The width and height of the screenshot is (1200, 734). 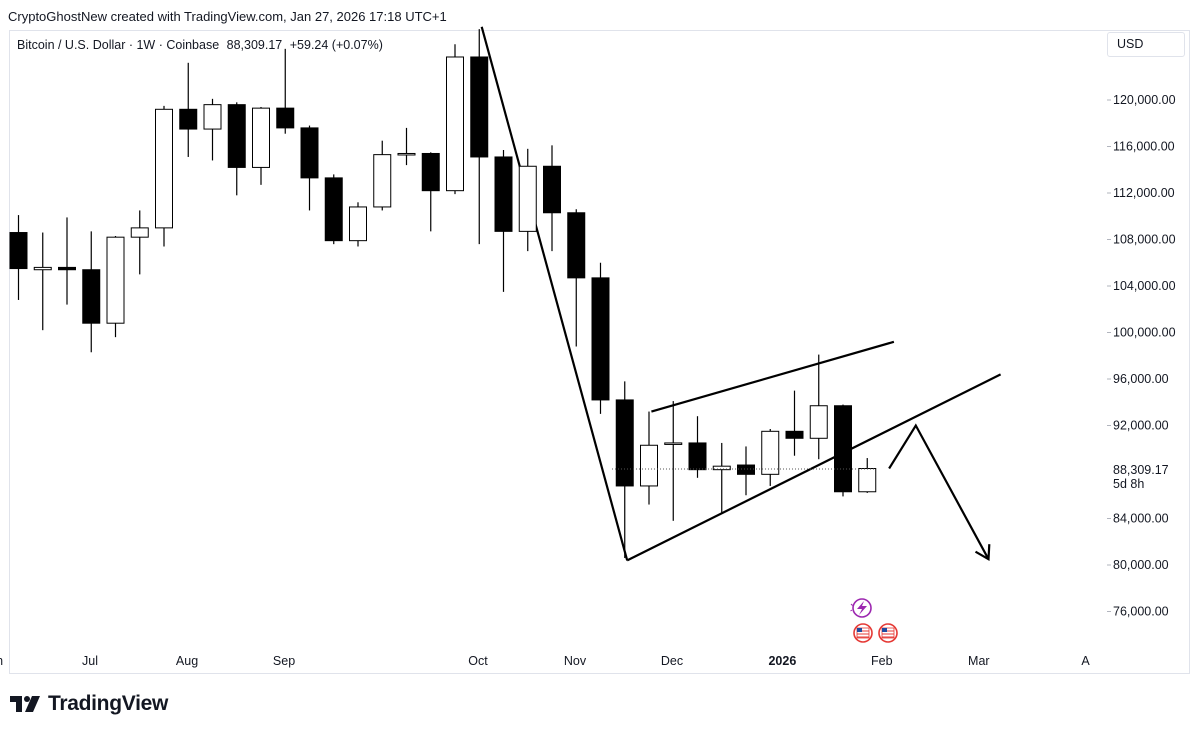 I want to click on event-lightning-icon, so click(x=861, y=608).